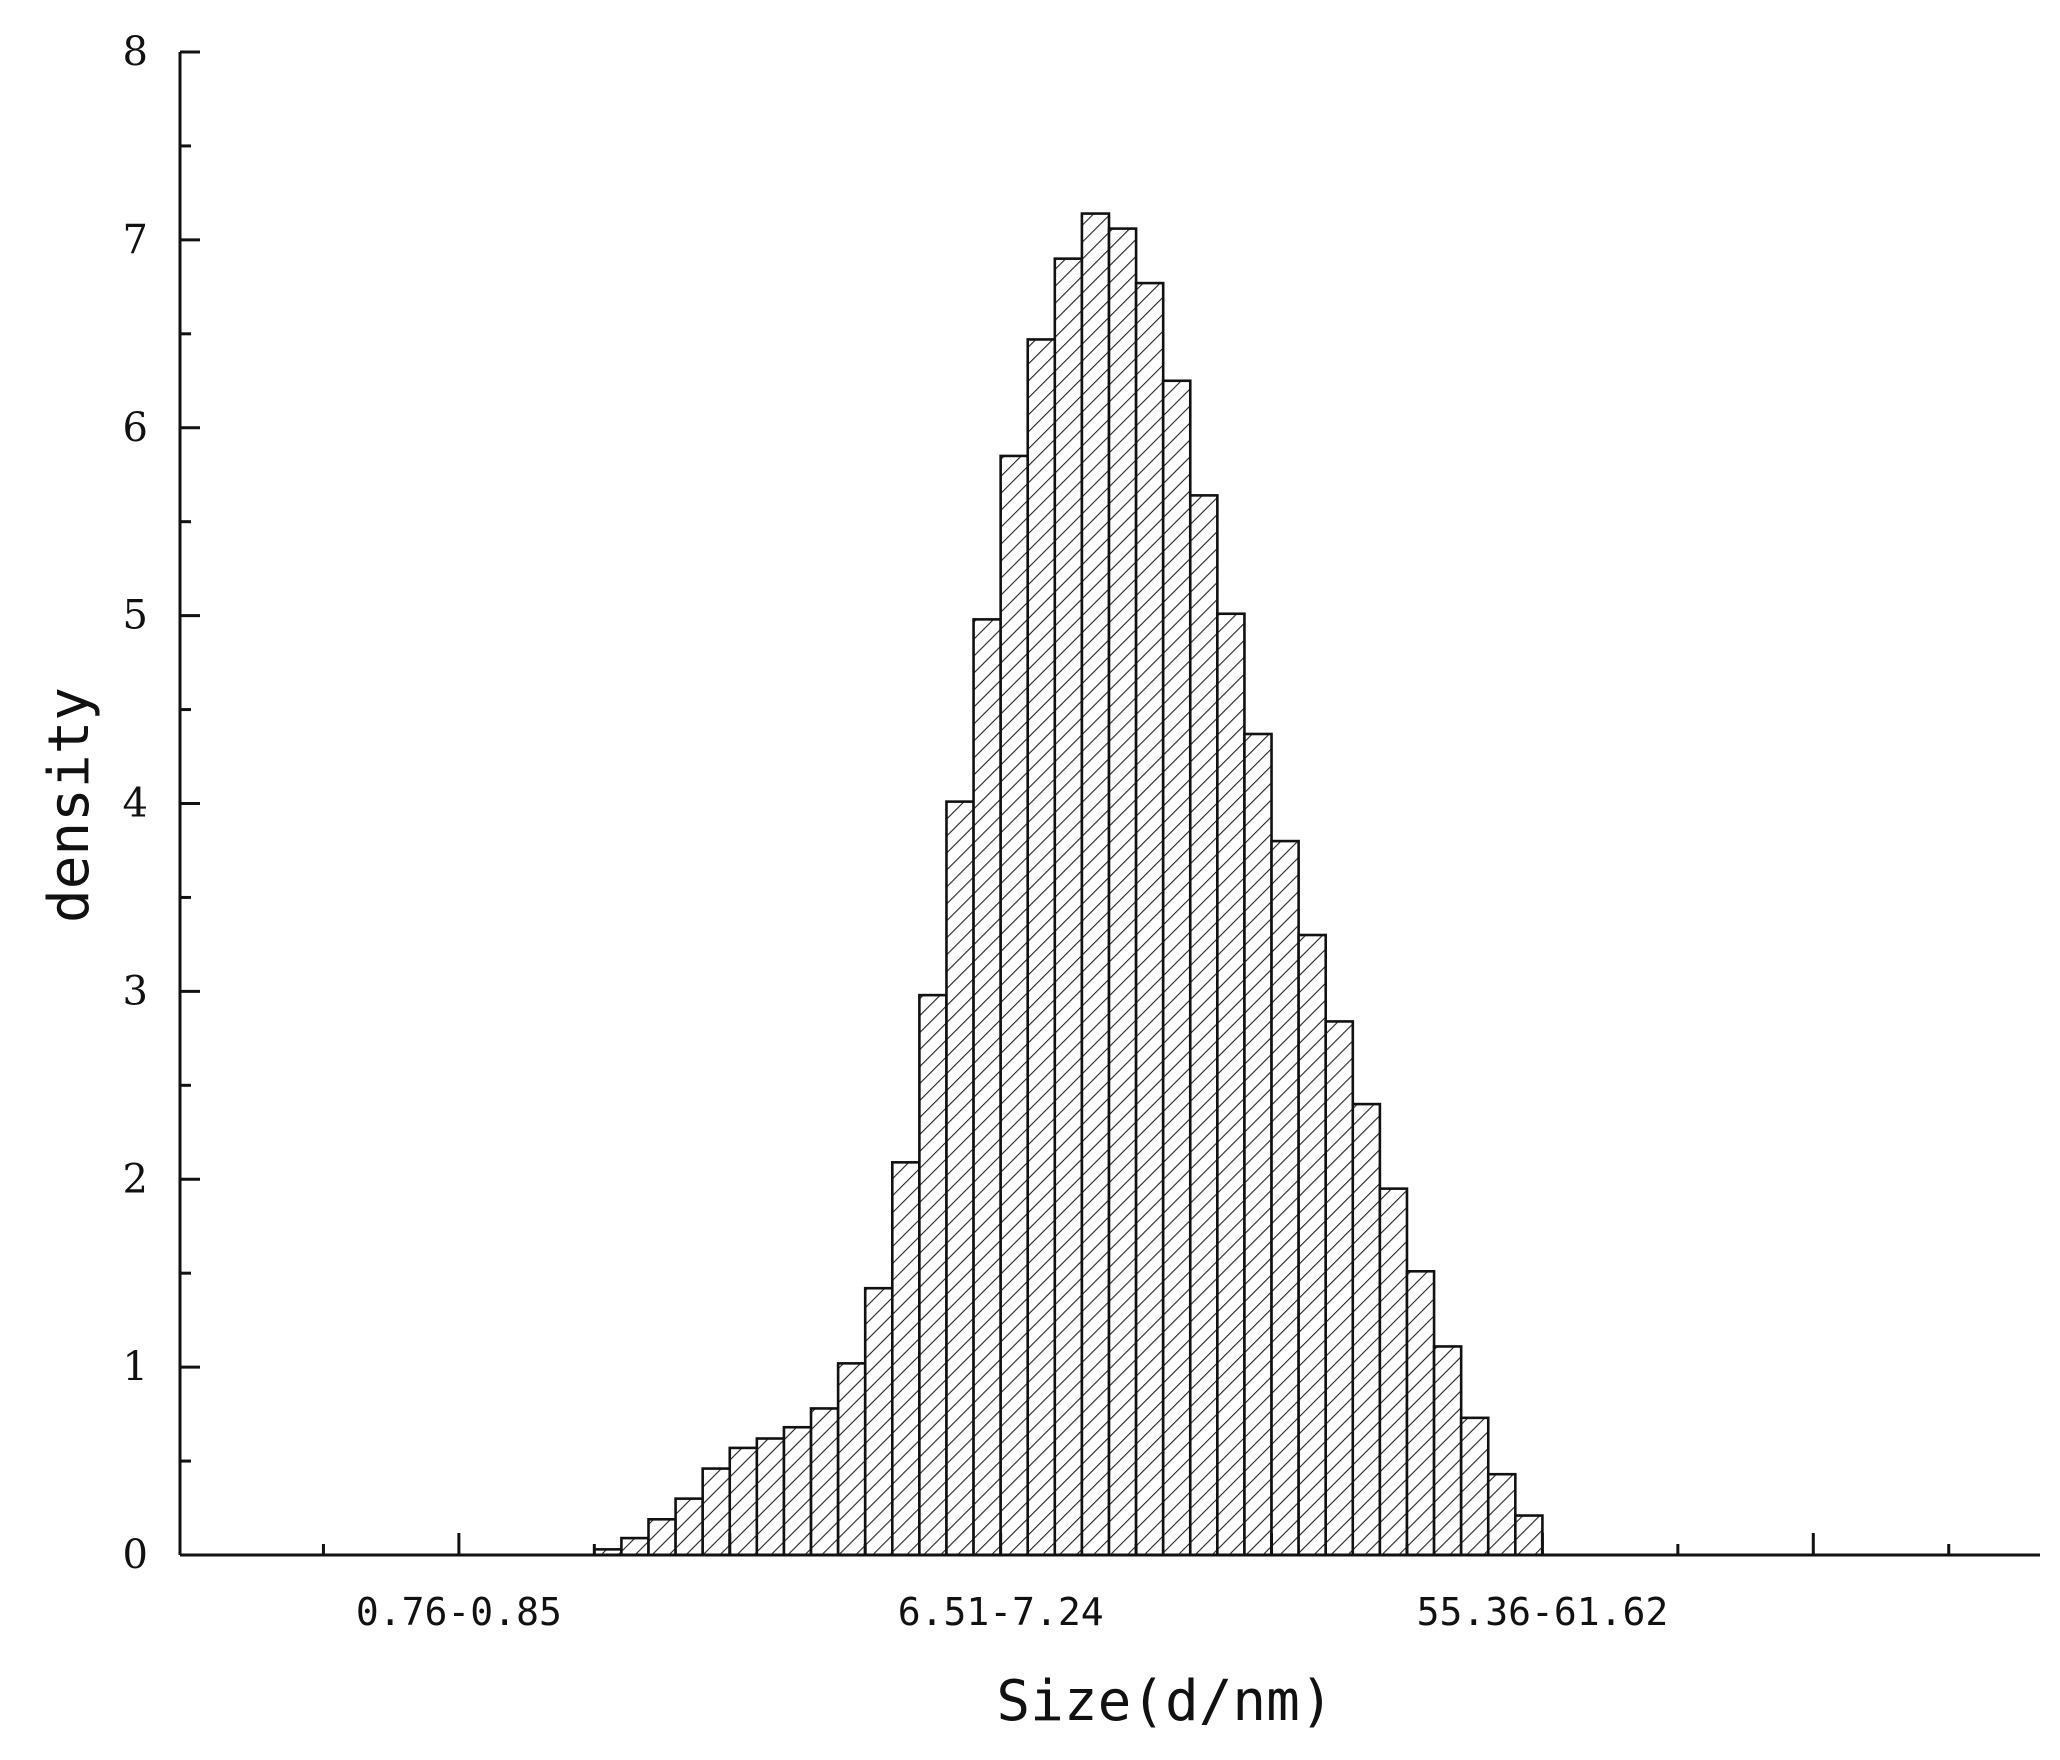 The image size is (2060, 1760). I want to click on y-tick-label: 0, so click(135, 1555).